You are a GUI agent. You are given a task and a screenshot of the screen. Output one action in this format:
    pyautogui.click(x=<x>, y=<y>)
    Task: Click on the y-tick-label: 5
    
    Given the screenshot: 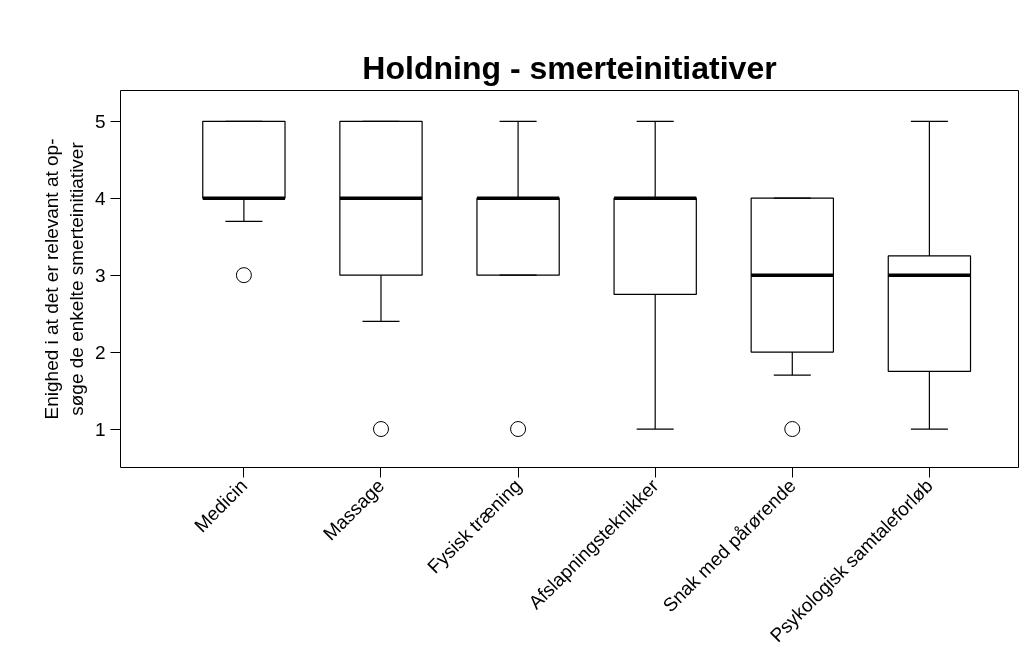 What is the action you would take?
    pyautogui.click(x=100, y=121)
    